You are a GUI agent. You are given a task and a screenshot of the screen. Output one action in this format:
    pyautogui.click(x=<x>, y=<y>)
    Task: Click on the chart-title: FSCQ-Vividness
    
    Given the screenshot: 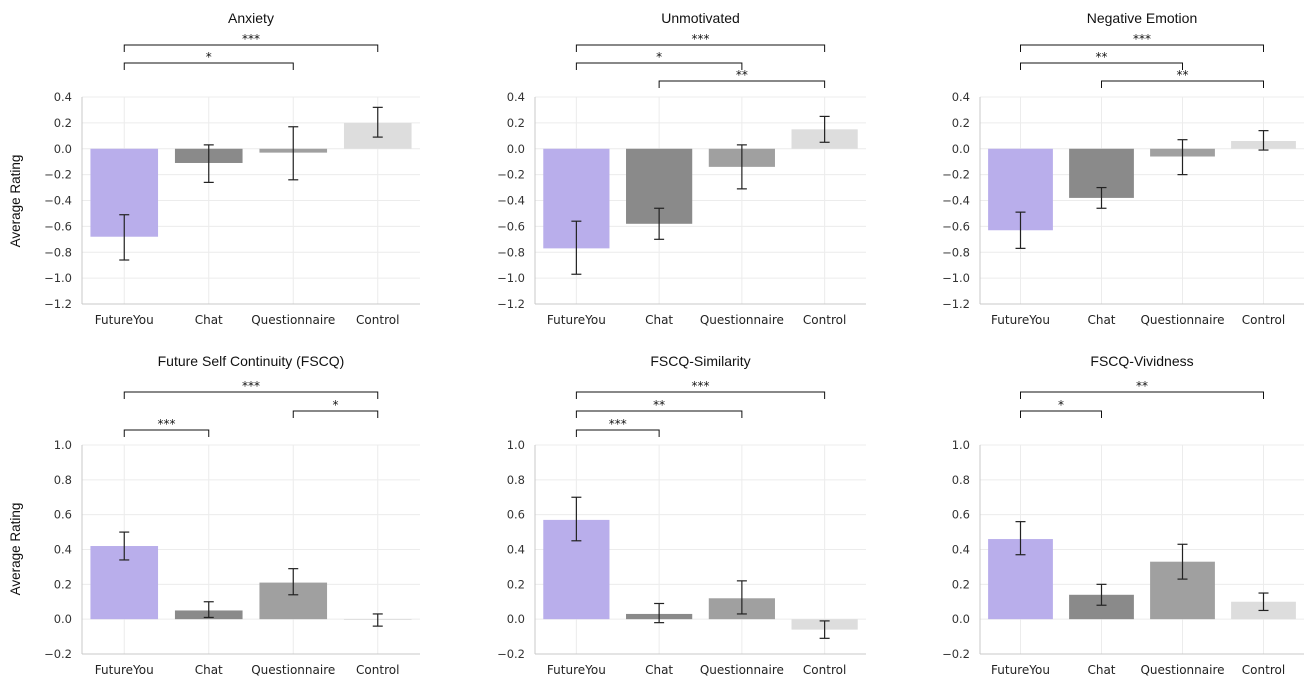 What is the action you would take?
    pyautogui.click(x=1141, y=361)
    